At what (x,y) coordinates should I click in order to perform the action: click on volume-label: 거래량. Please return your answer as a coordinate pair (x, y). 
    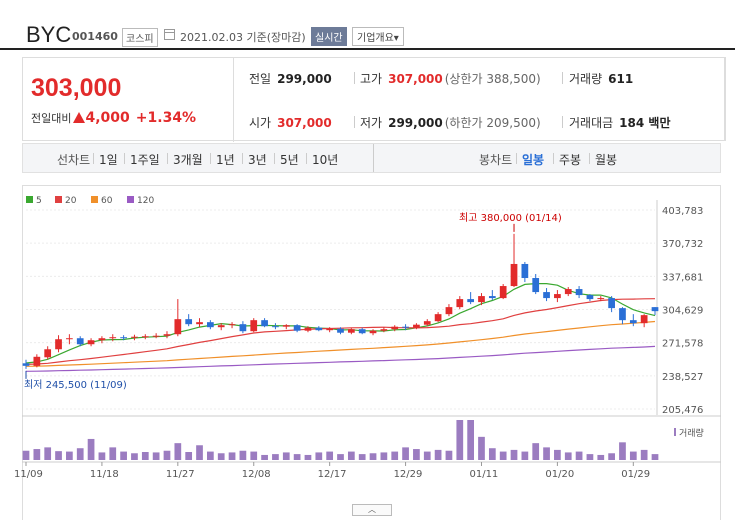
    Looking at the image, I should click on (586, 79).